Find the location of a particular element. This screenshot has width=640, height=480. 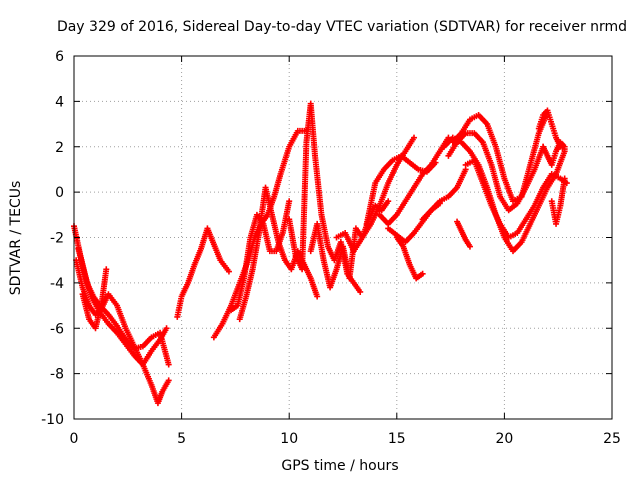

x-tick-label: 10 is located at coordinates (289, 439).